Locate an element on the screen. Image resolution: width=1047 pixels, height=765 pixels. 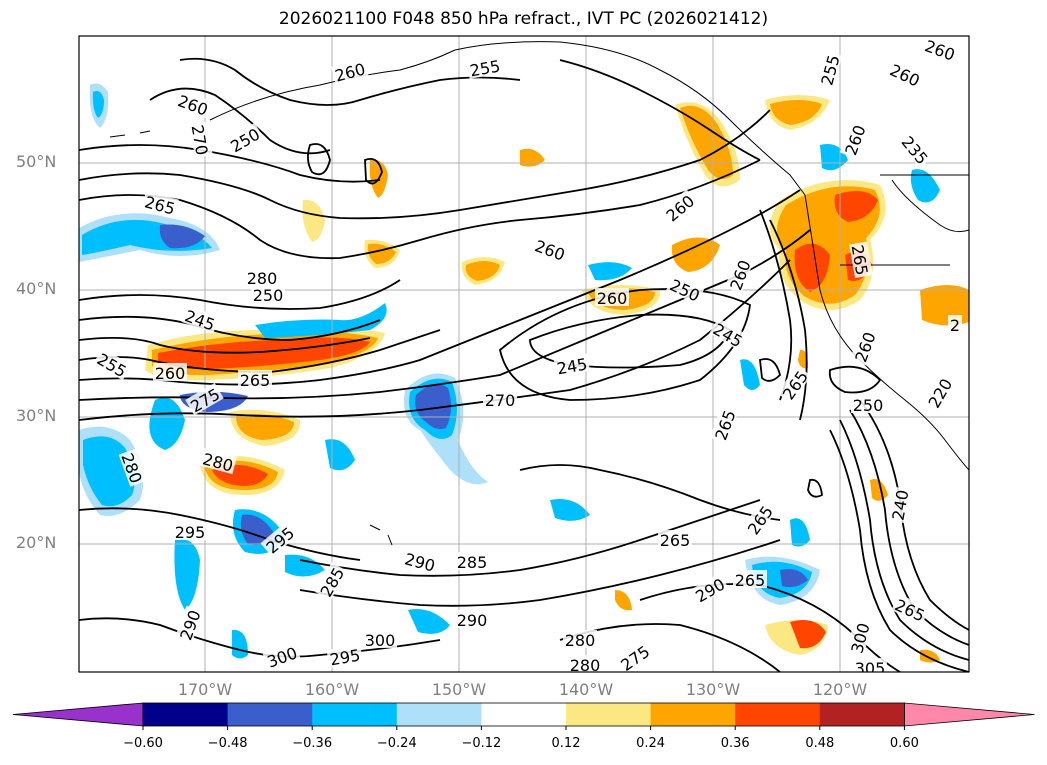
colorbar-frame is located at coordinates (523, 714).